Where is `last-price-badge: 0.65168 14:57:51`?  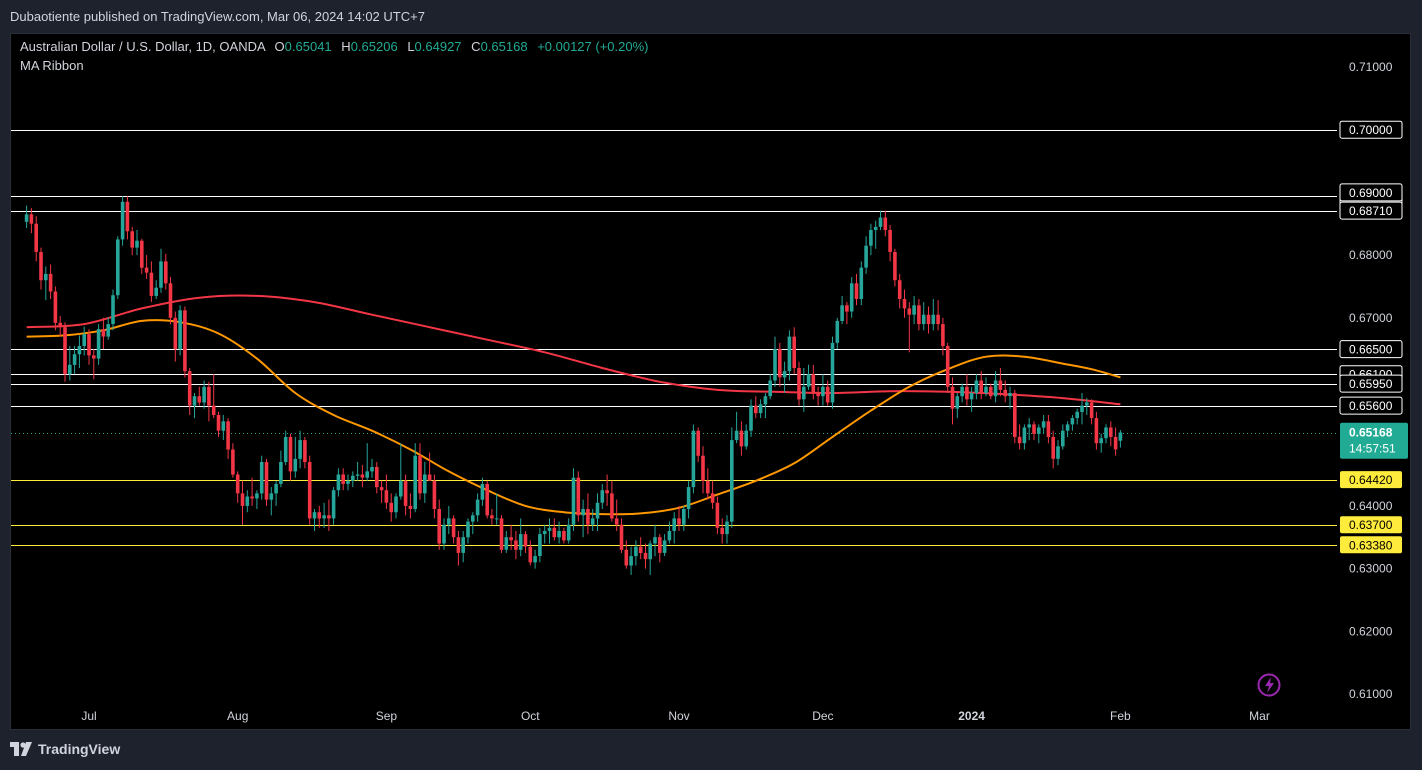 last-price-badge: 0.65168 14:57:51 is located at coordinates (1374, 440).